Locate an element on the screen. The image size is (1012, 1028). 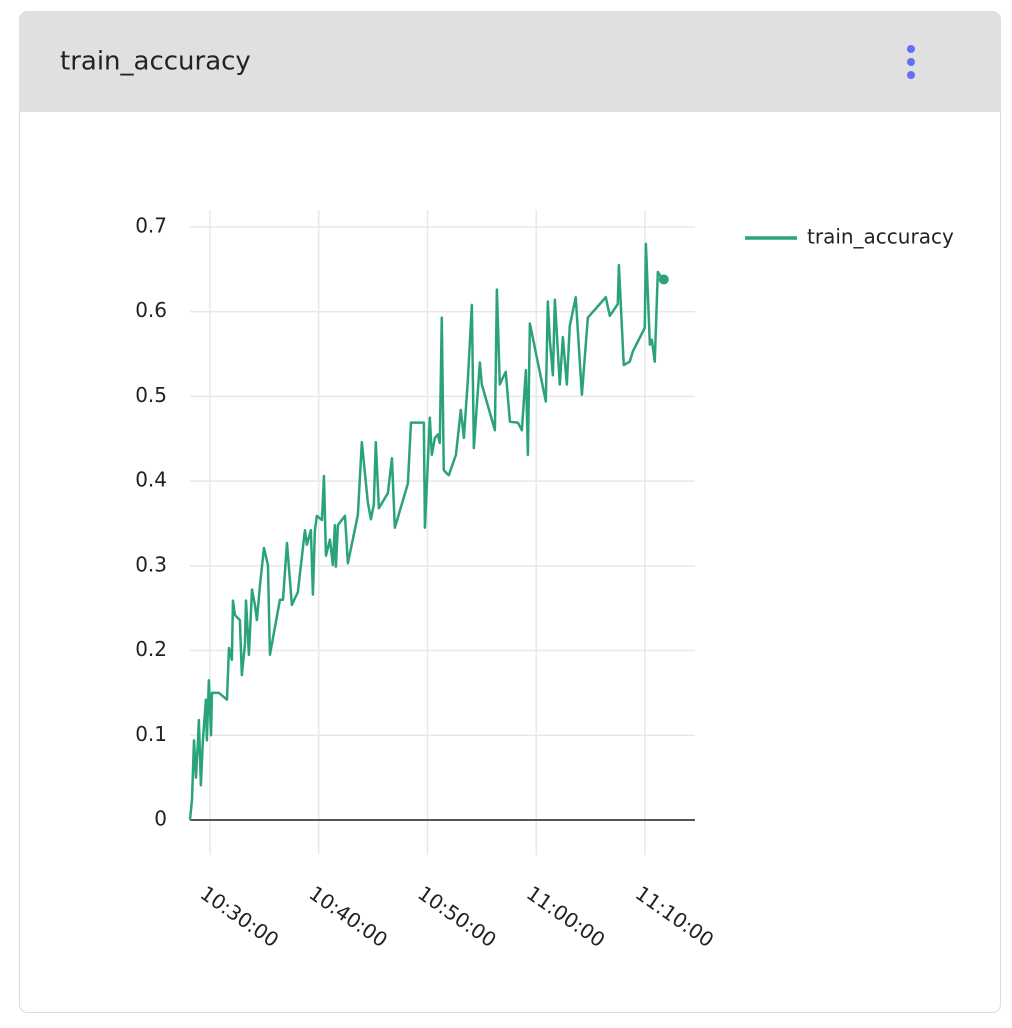
card-title: train_accuracy is located at coordinates (155, 62).